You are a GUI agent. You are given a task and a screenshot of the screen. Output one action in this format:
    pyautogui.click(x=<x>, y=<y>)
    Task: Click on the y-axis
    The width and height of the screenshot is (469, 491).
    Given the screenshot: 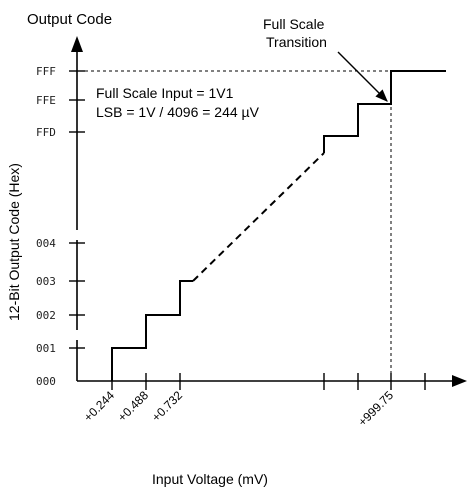 What is the action you would take?
    pyautogui.click(x=77, y=208)
    